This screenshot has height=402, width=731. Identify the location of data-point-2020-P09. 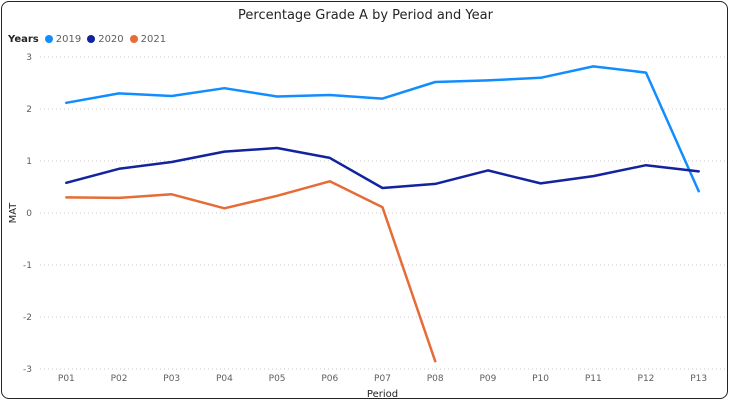
(488, 170).